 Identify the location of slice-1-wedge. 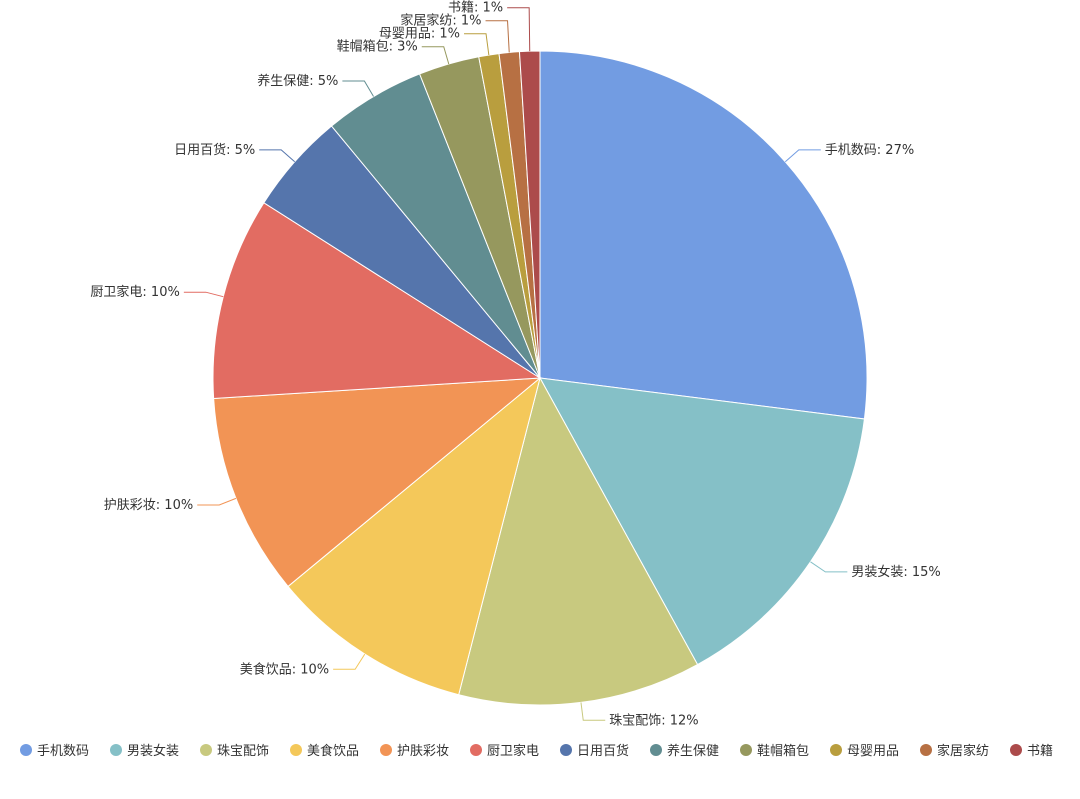
(703, 235).